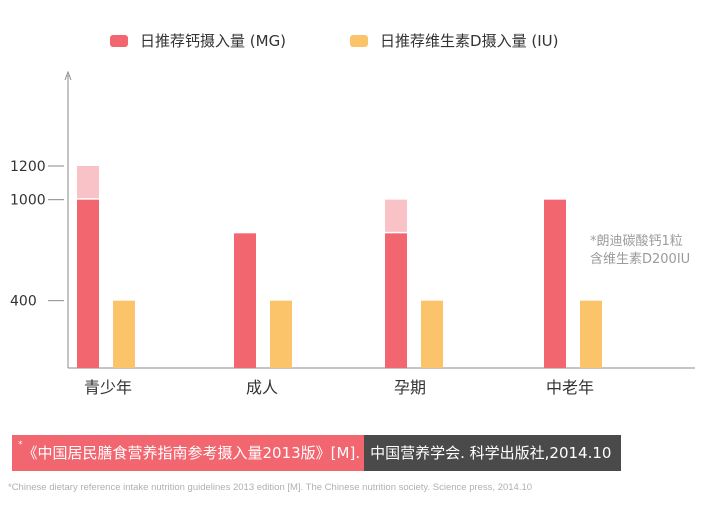 The height and width of the screenshot is (506, 720). What do you see at coordinates (213, 41) in the screenshot?
I see `legend-label-calcium: 日推荐钙摄入量 (MG)` at bounding box center [213, 41].